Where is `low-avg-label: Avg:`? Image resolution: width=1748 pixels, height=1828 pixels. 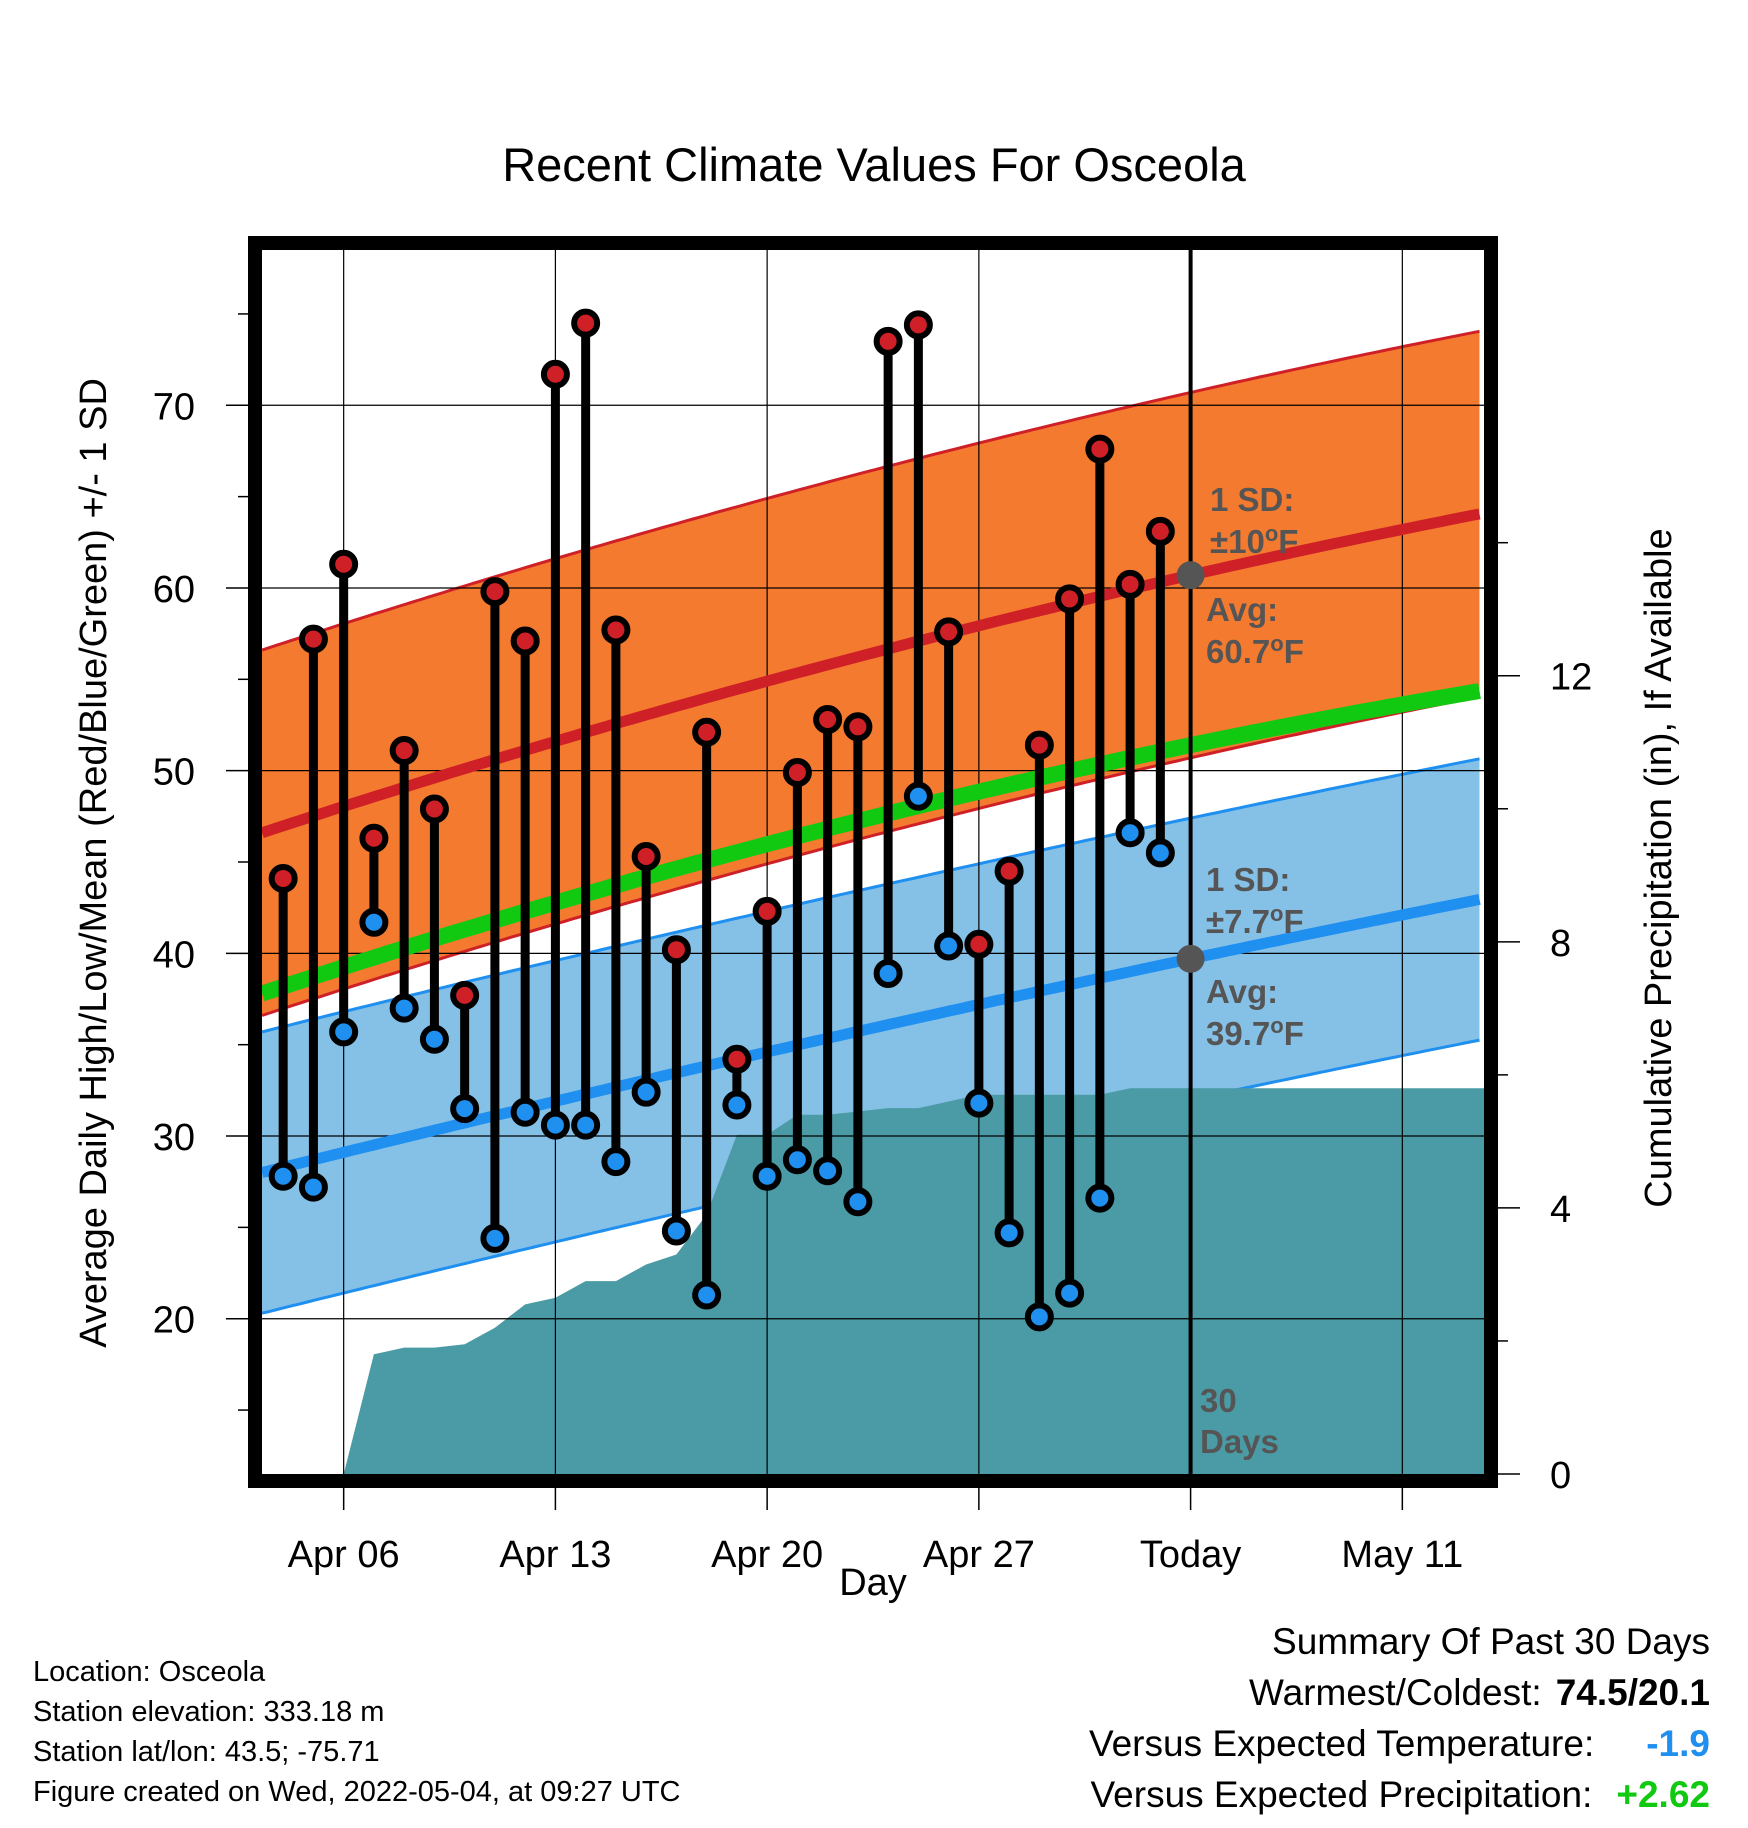 low-avg-label: Avg: is located at coordinates (1242, 991).